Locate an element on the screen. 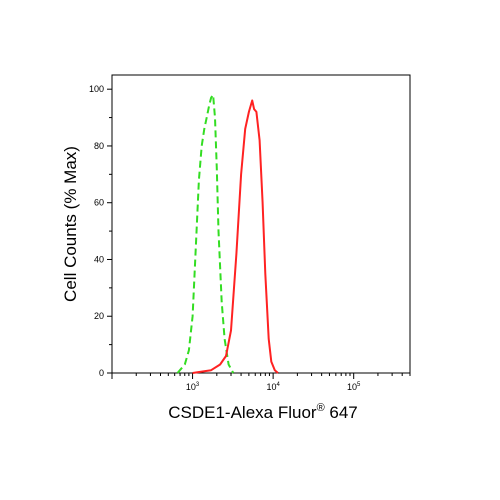  y-tick-label: 0 is located at coordinates (101, 373).